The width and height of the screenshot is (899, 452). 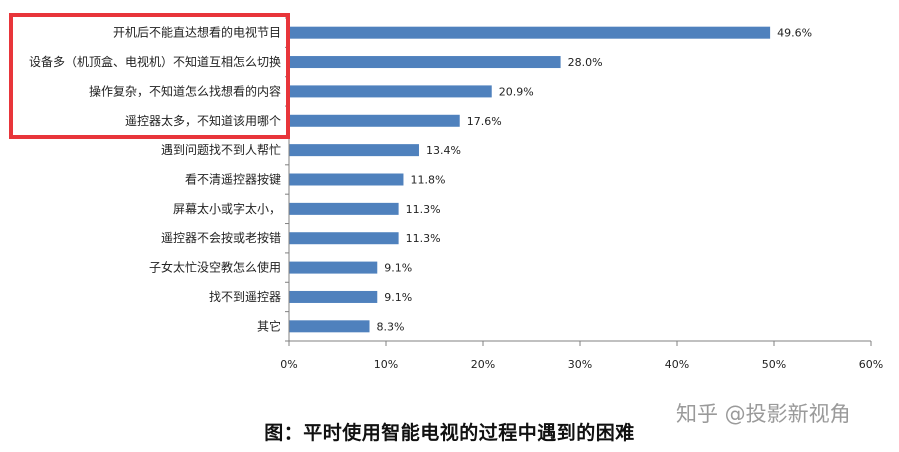 I want to click on category-label: 开机后不能直达想看的电视节目, so click(x=197, y=32).